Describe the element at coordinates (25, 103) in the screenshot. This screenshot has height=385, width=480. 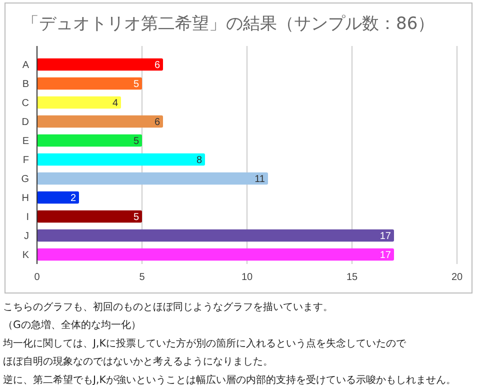
I see `y-tick-label: C` at that location.